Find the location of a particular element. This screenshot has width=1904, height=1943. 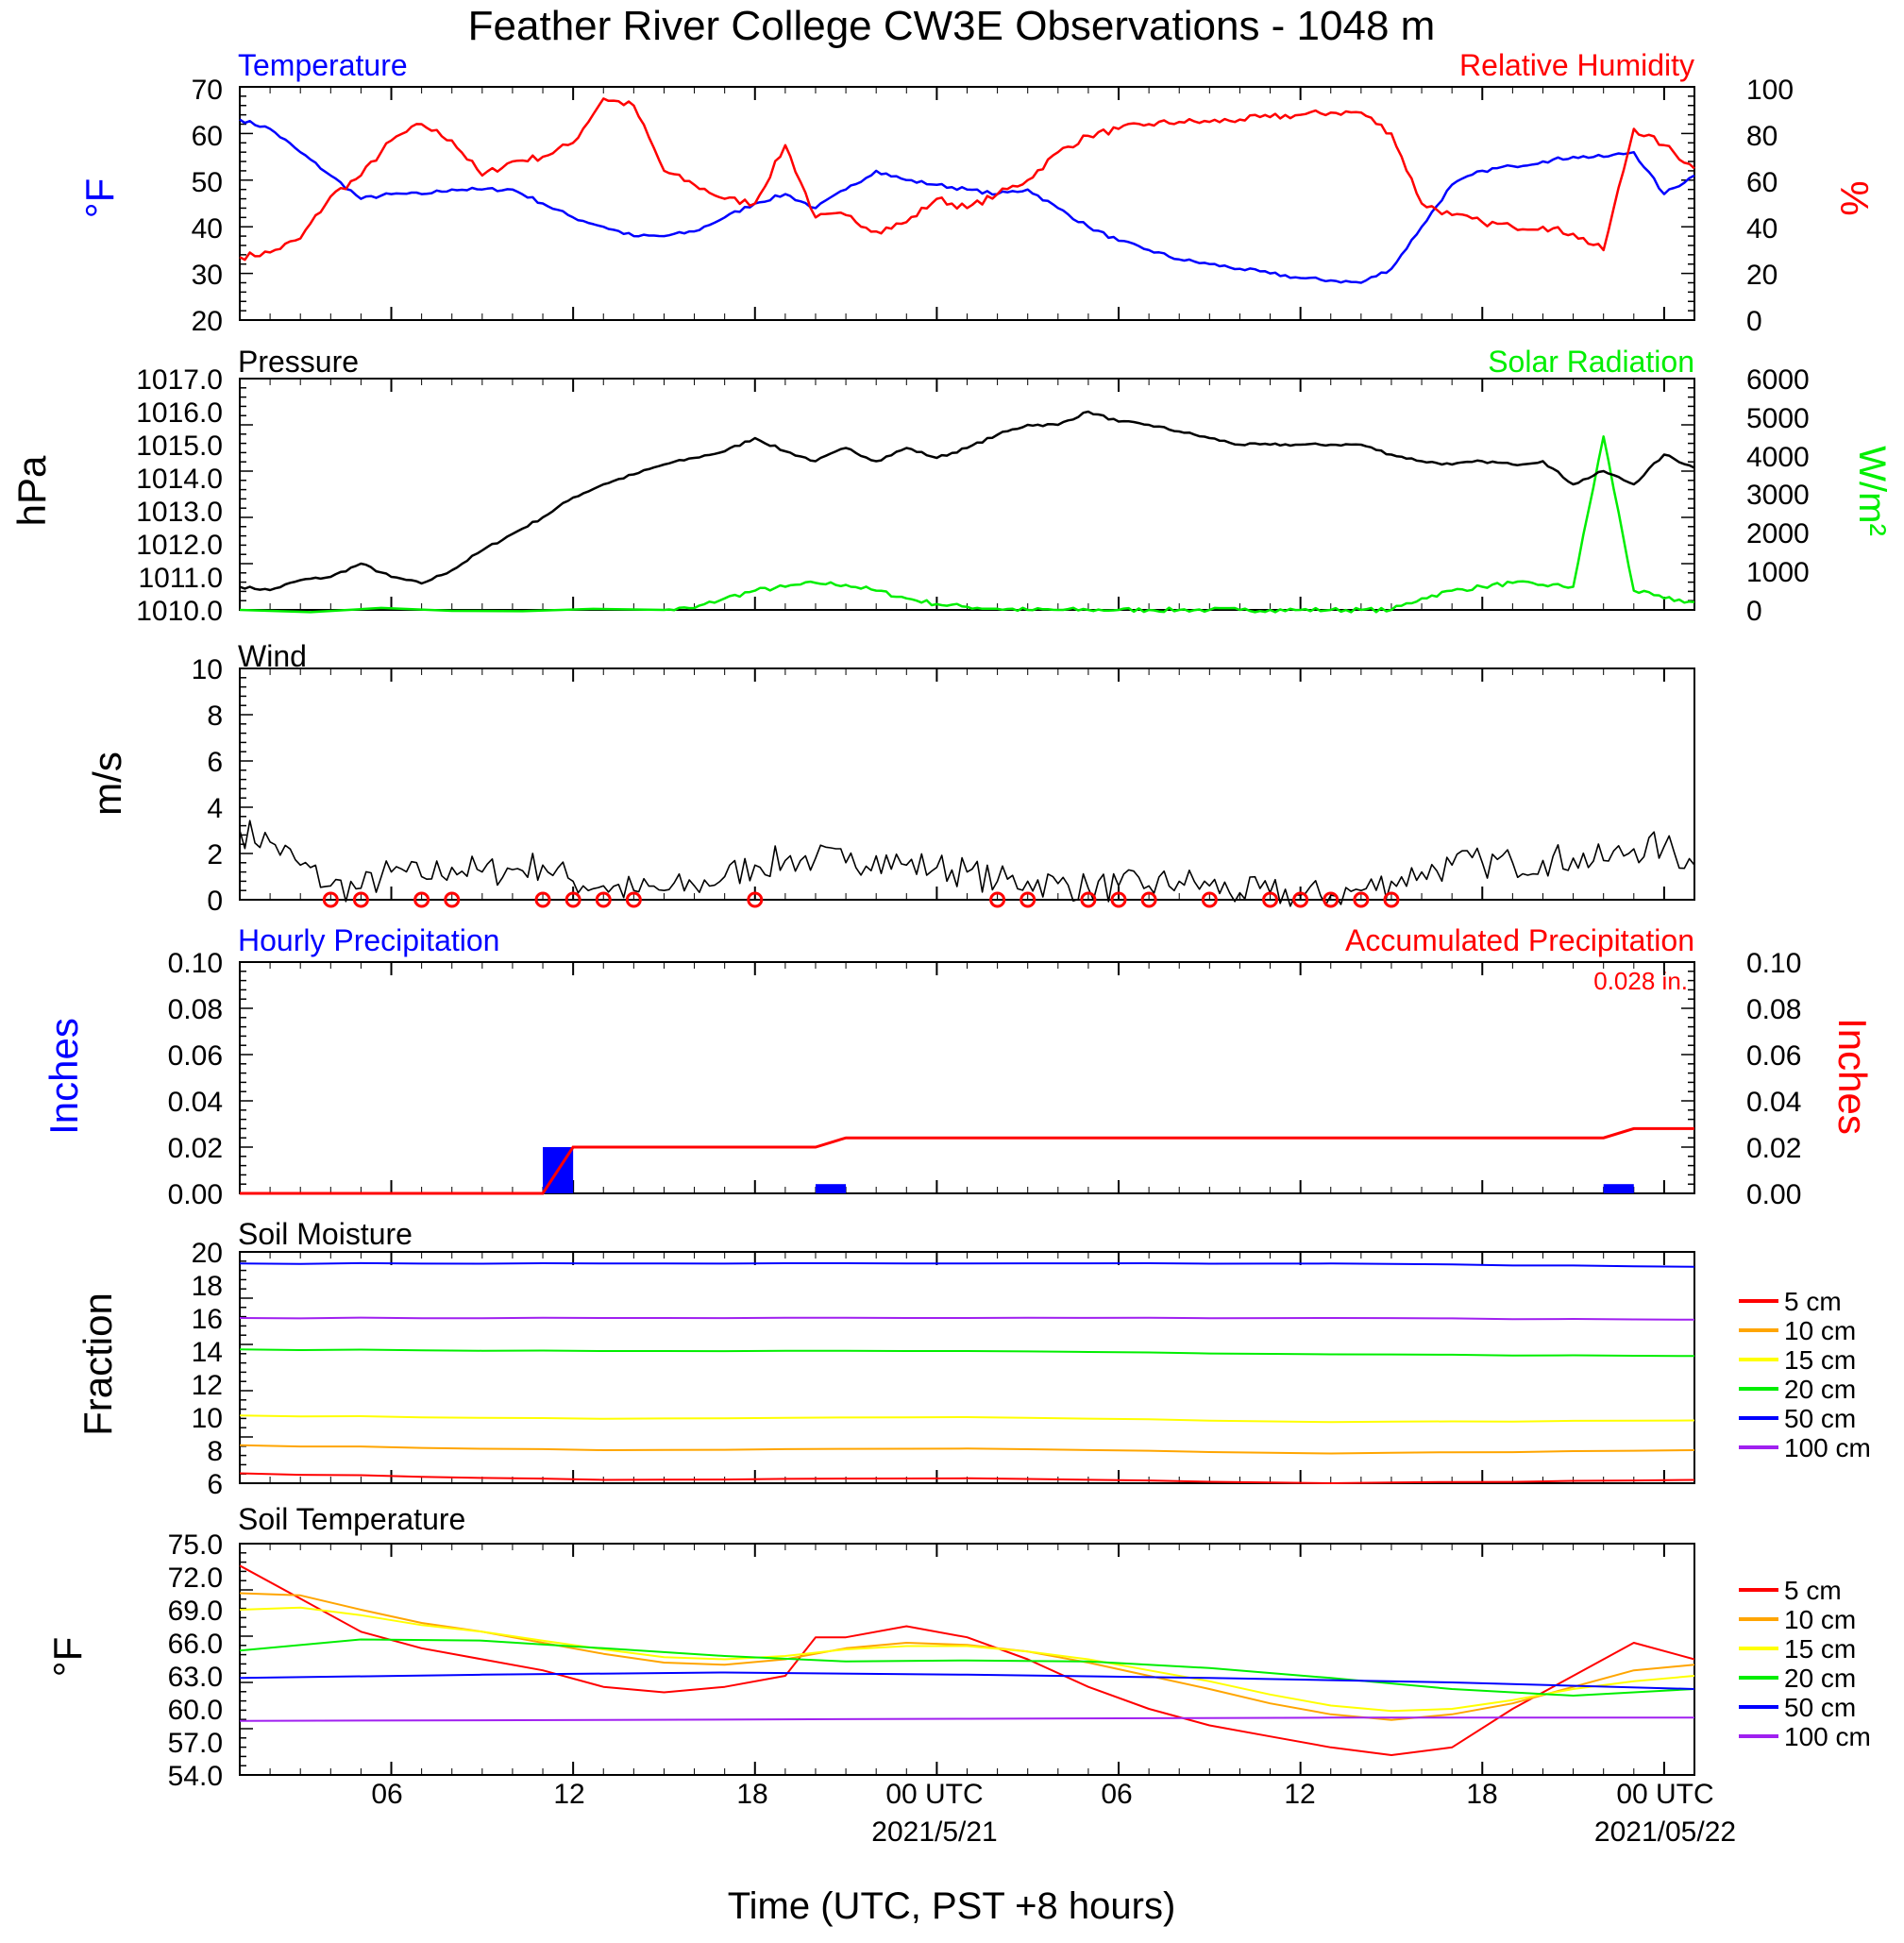

soil-temp-legend: 5 cm 10 cm 15 cm 20 cm 50 cm 100 cm is located at coordinates (1827, 1663).